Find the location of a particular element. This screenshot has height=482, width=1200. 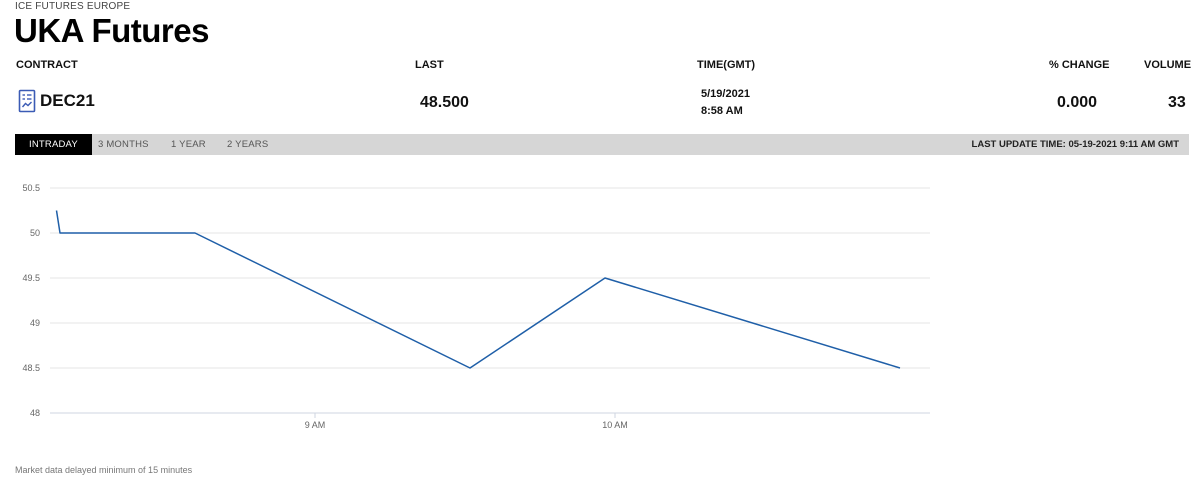

y-tick-label: 48 is located at coordinates (35, 413).